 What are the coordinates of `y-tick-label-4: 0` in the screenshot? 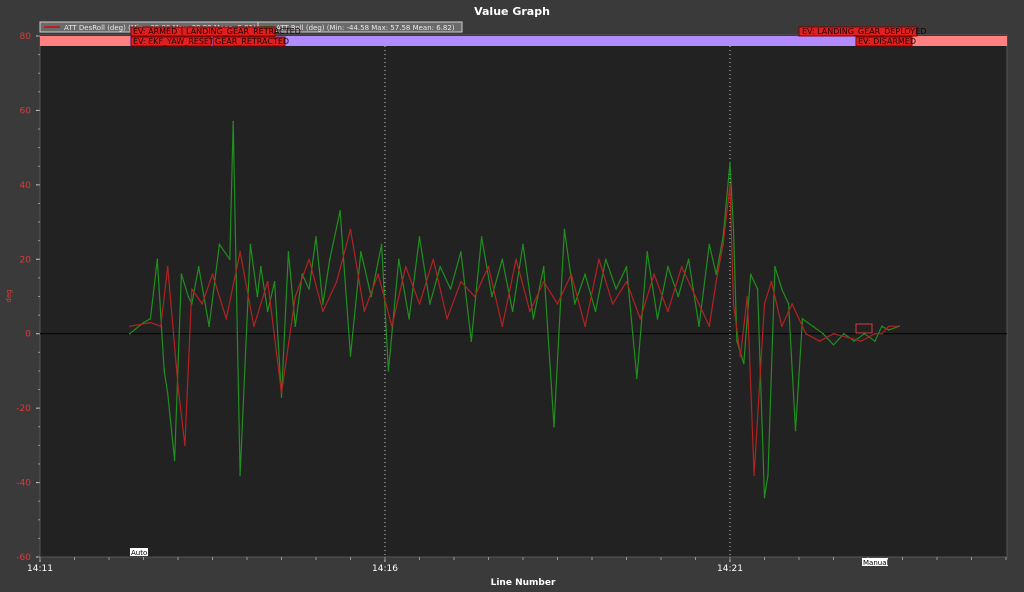 It's located at (28, 335).